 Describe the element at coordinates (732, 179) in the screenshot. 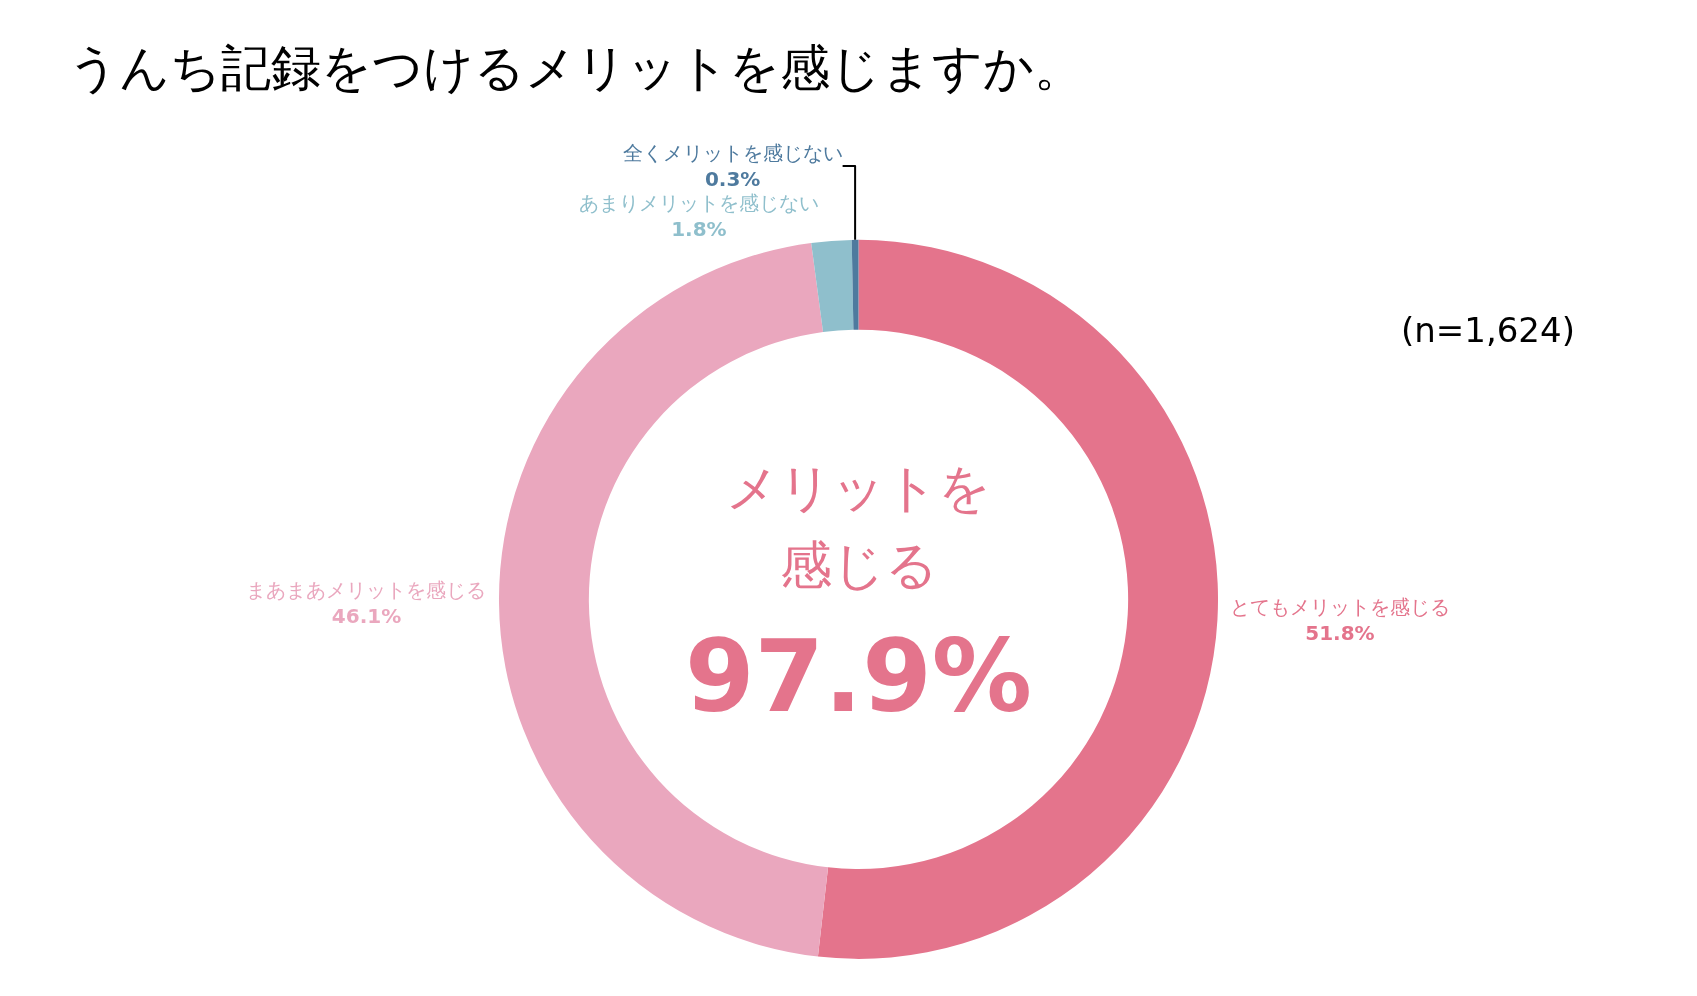

I see `data-label: 0.3%` at that location.